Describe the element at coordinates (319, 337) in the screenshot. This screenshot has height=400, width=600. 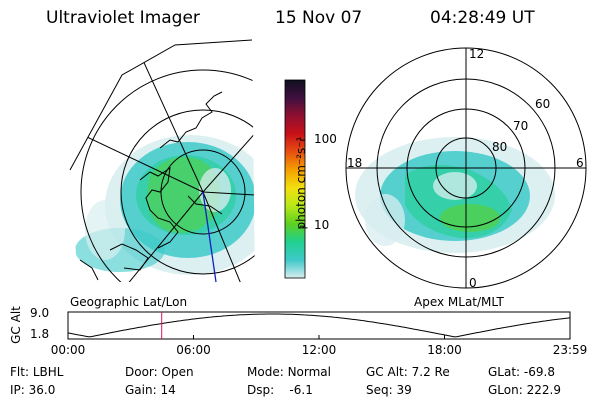
I see `time-tick-marks` at that location.